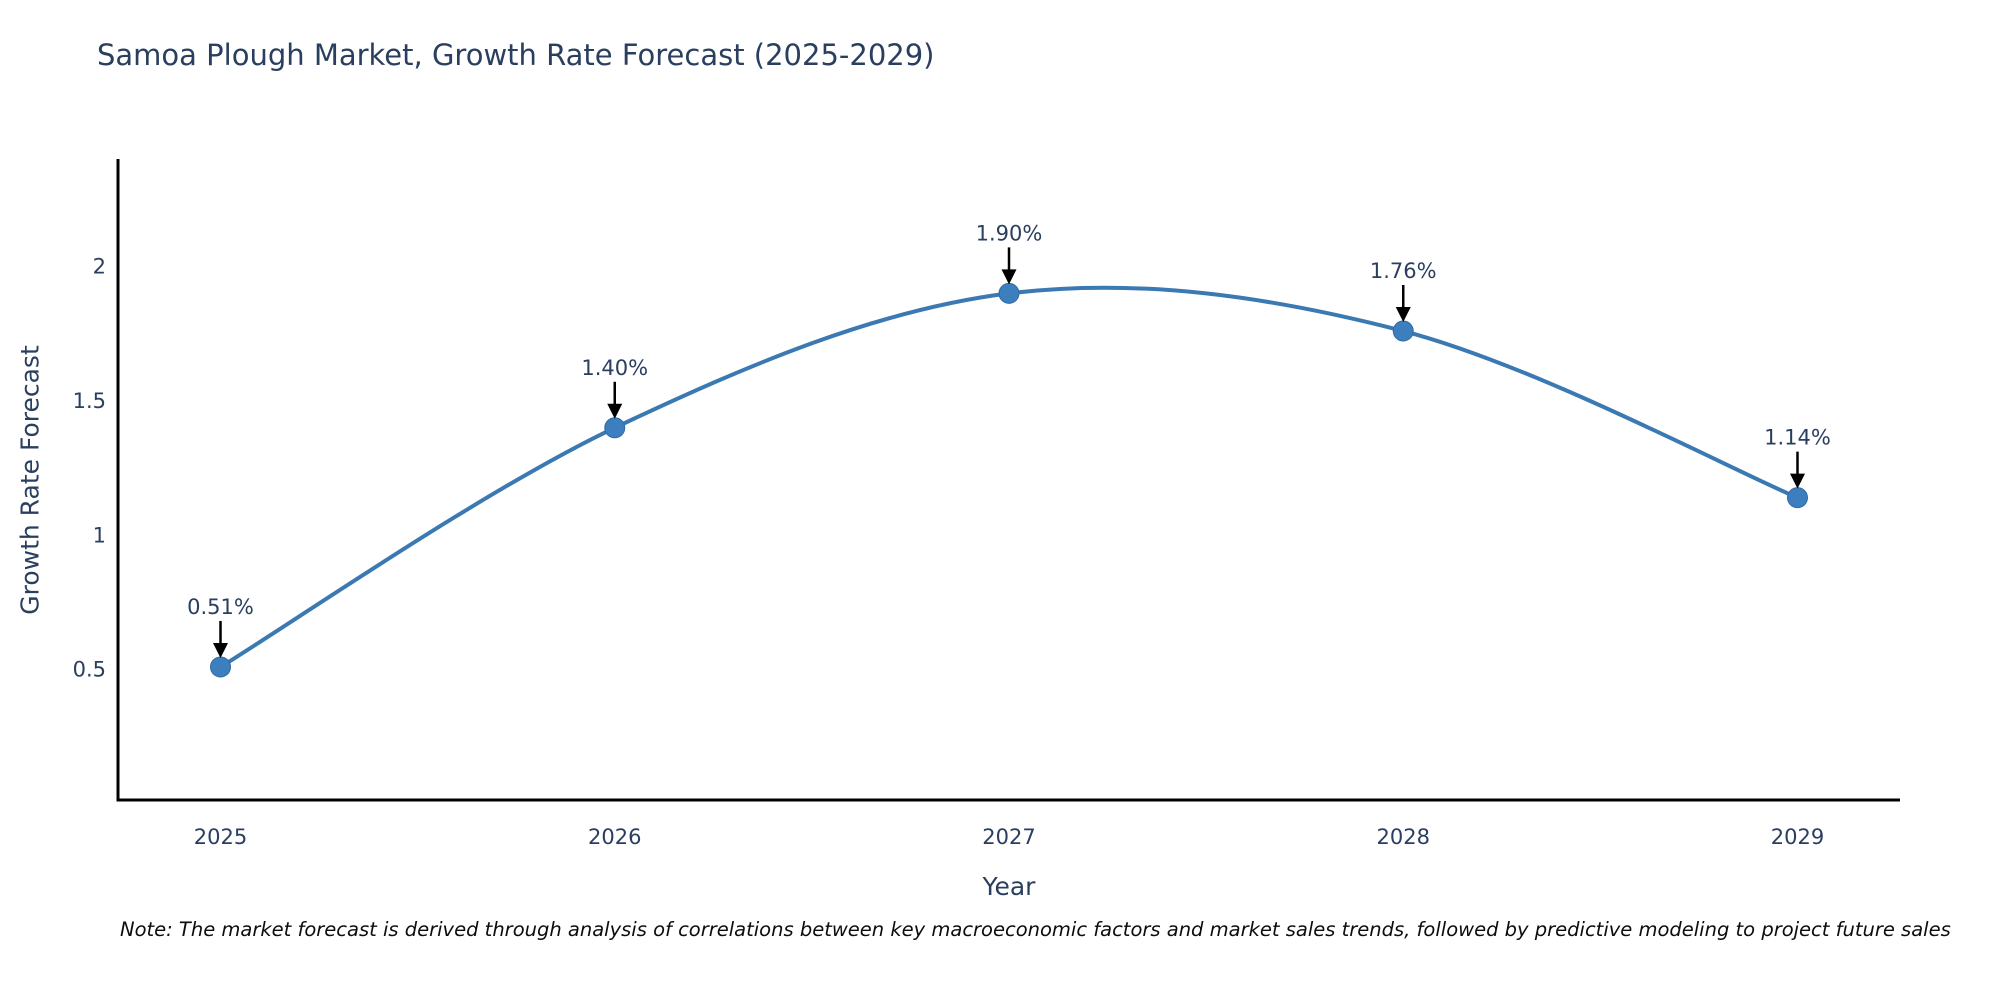 The height and width of the screenshot is (1000, 2000). I want to click on y-tick-label: 1, so click(99, 535).